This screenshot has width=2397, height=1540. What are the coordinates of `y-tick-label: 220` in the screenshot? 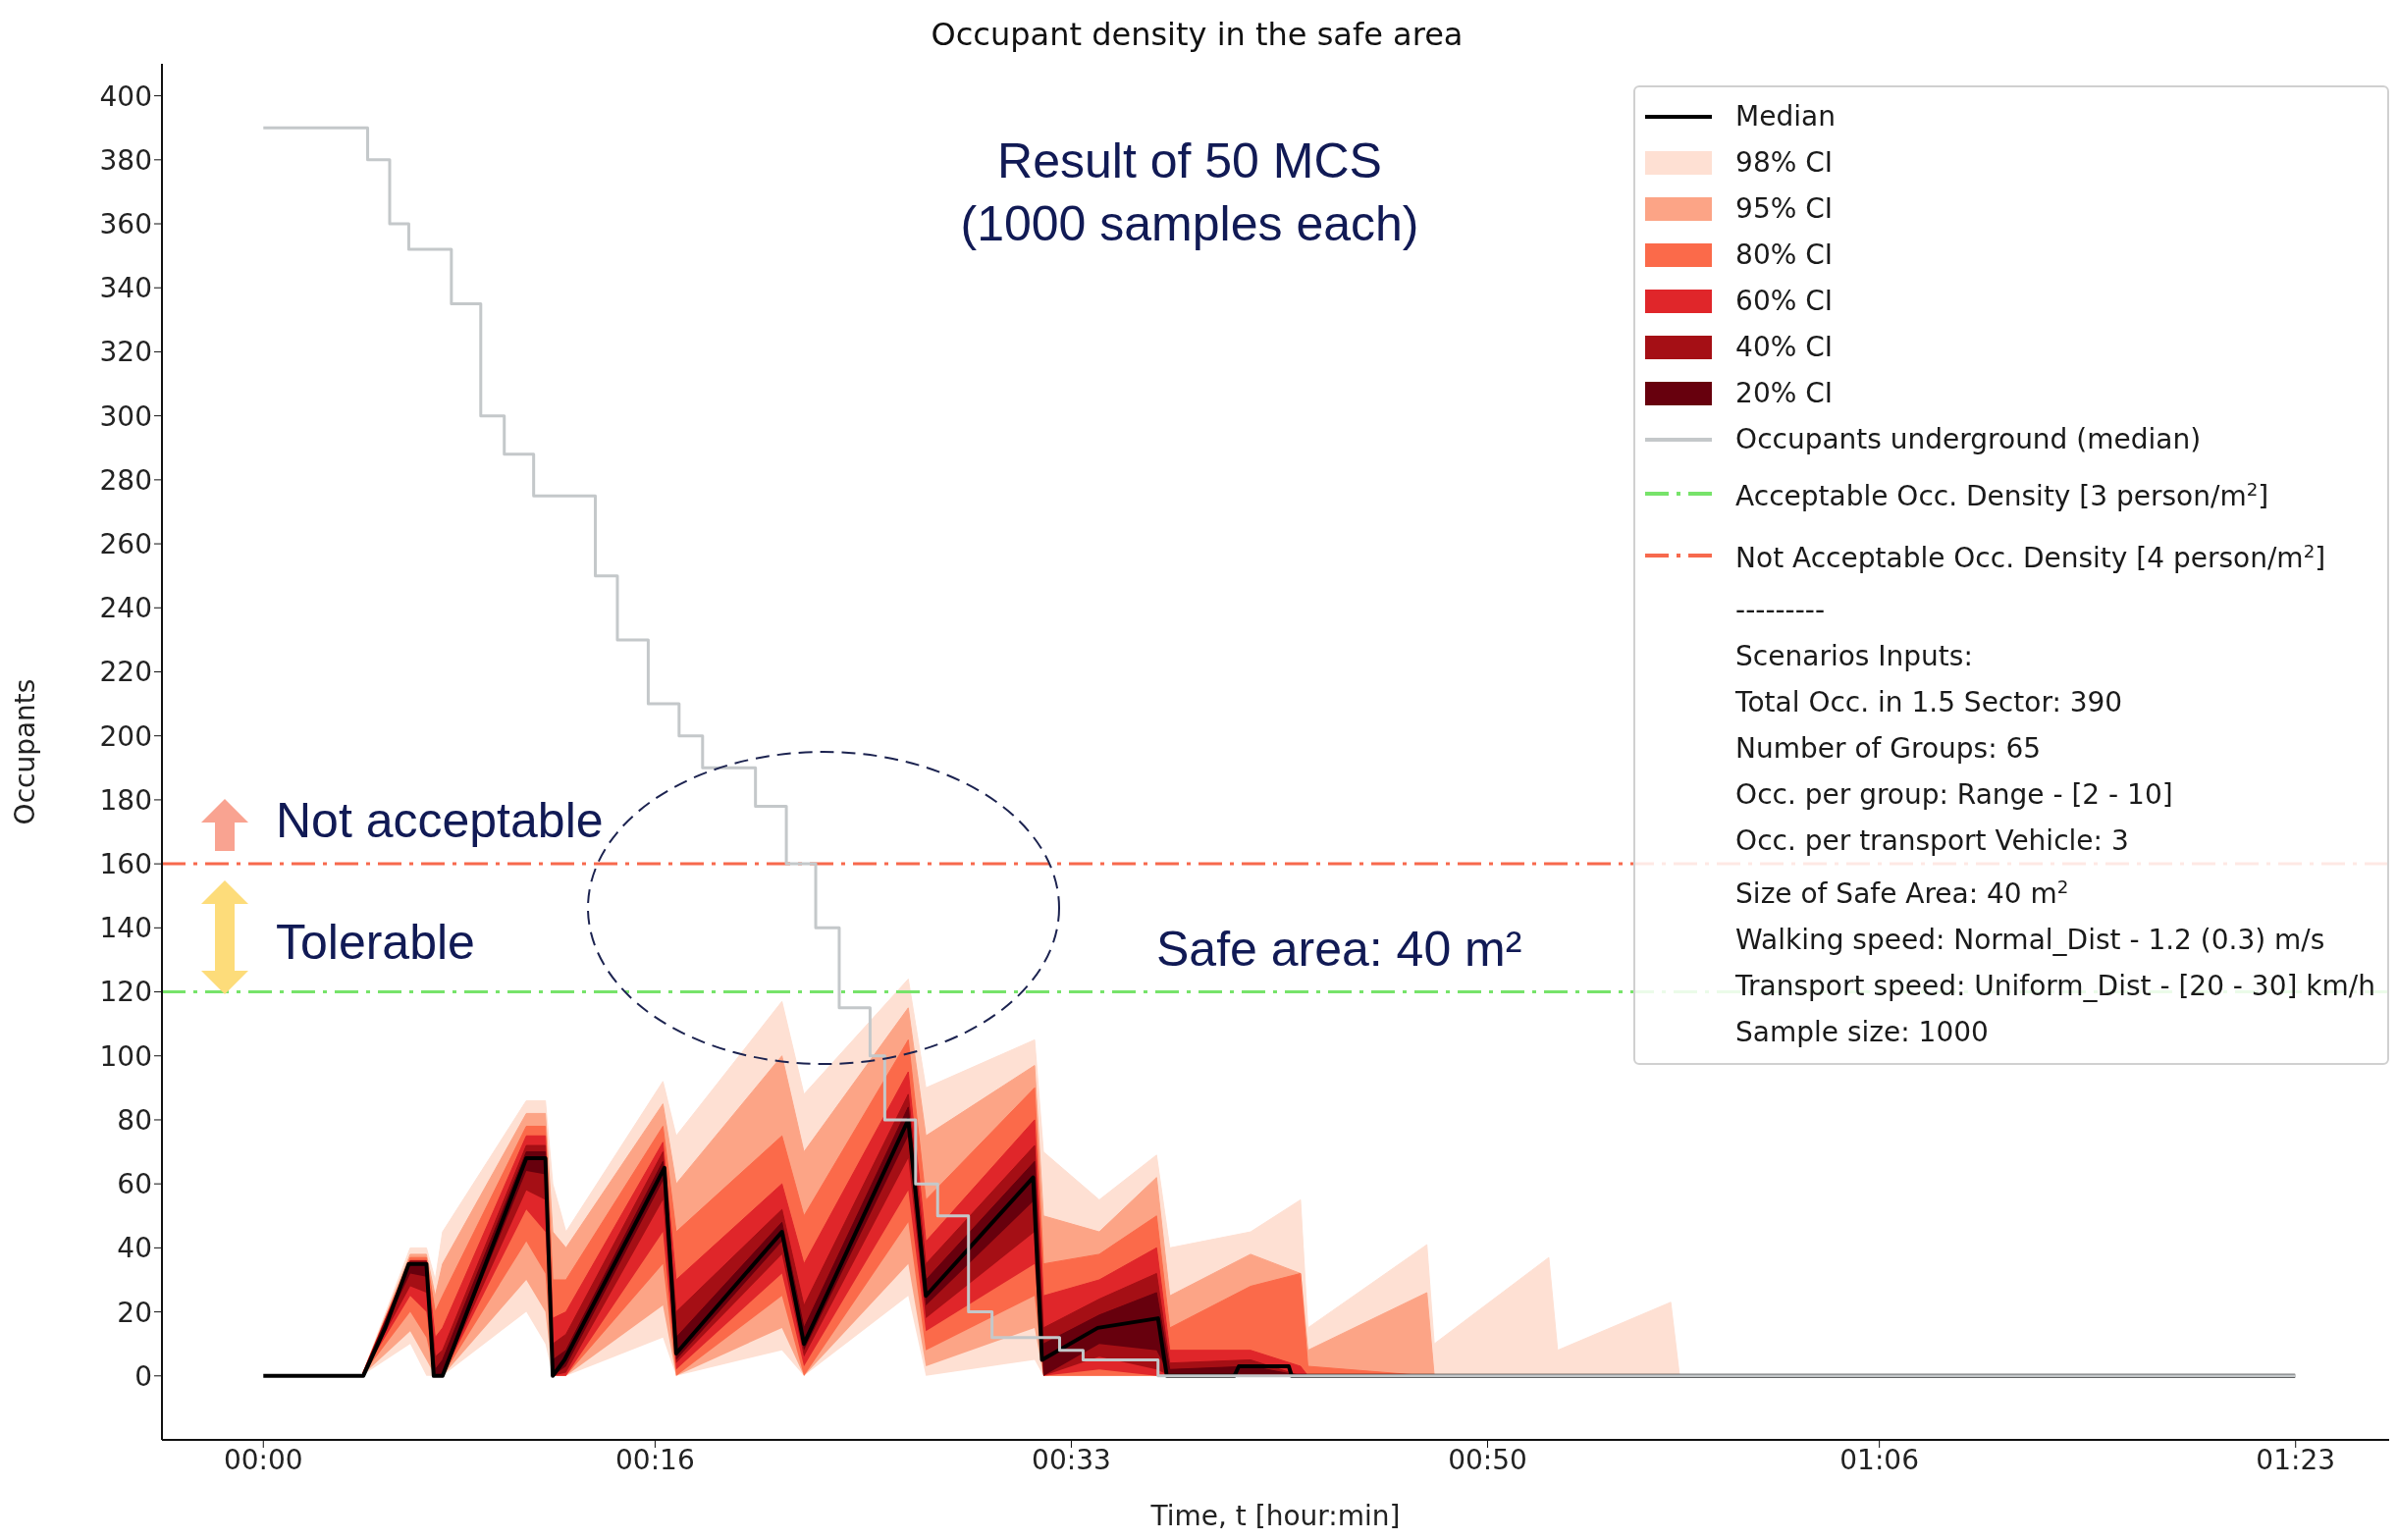 It's located at (126, 672).